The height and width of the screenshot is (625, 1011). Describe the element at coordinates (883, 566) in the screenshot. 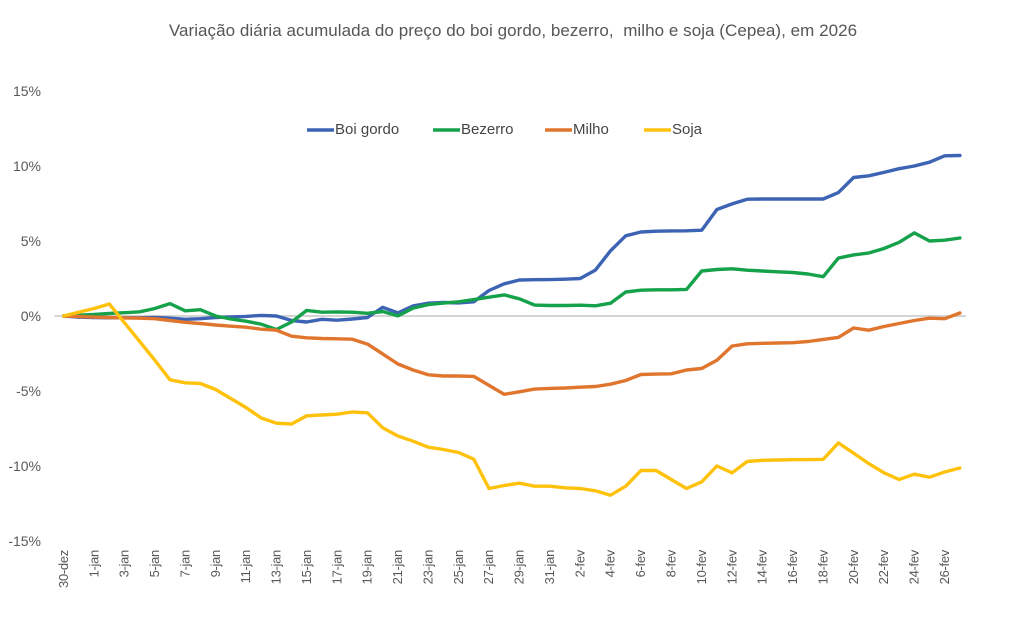

I see `svg-text: 22-fev` at that location.